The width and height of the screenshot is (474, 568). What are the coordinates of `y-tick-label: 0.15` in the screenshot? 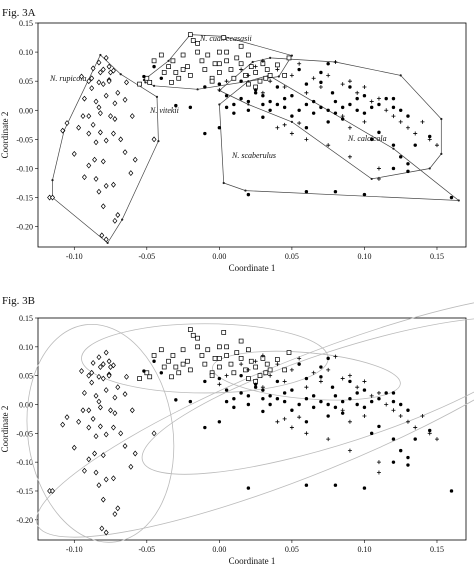 It's located at (26, 23).